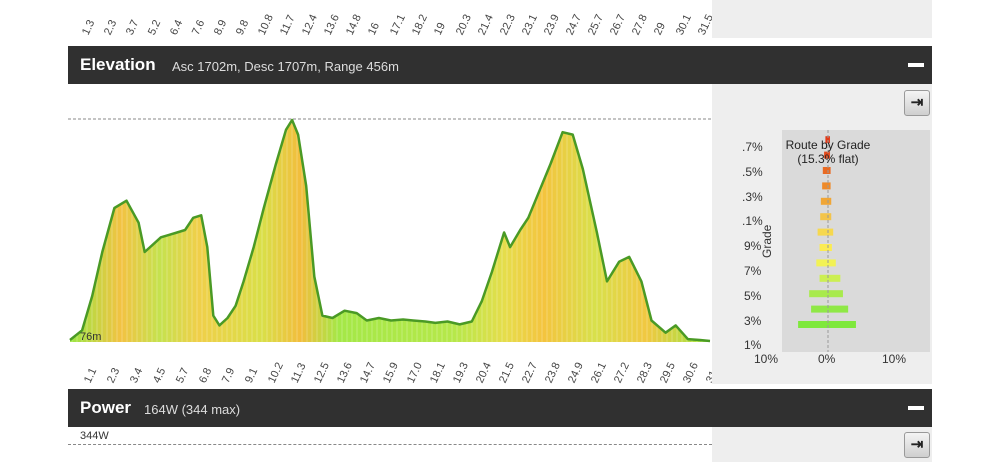 The width and height of the screenshot is (1000, 462). Describe the element at coordinates (94, 436) in the screenshot. I see `power-max-label: 344W` at that location.